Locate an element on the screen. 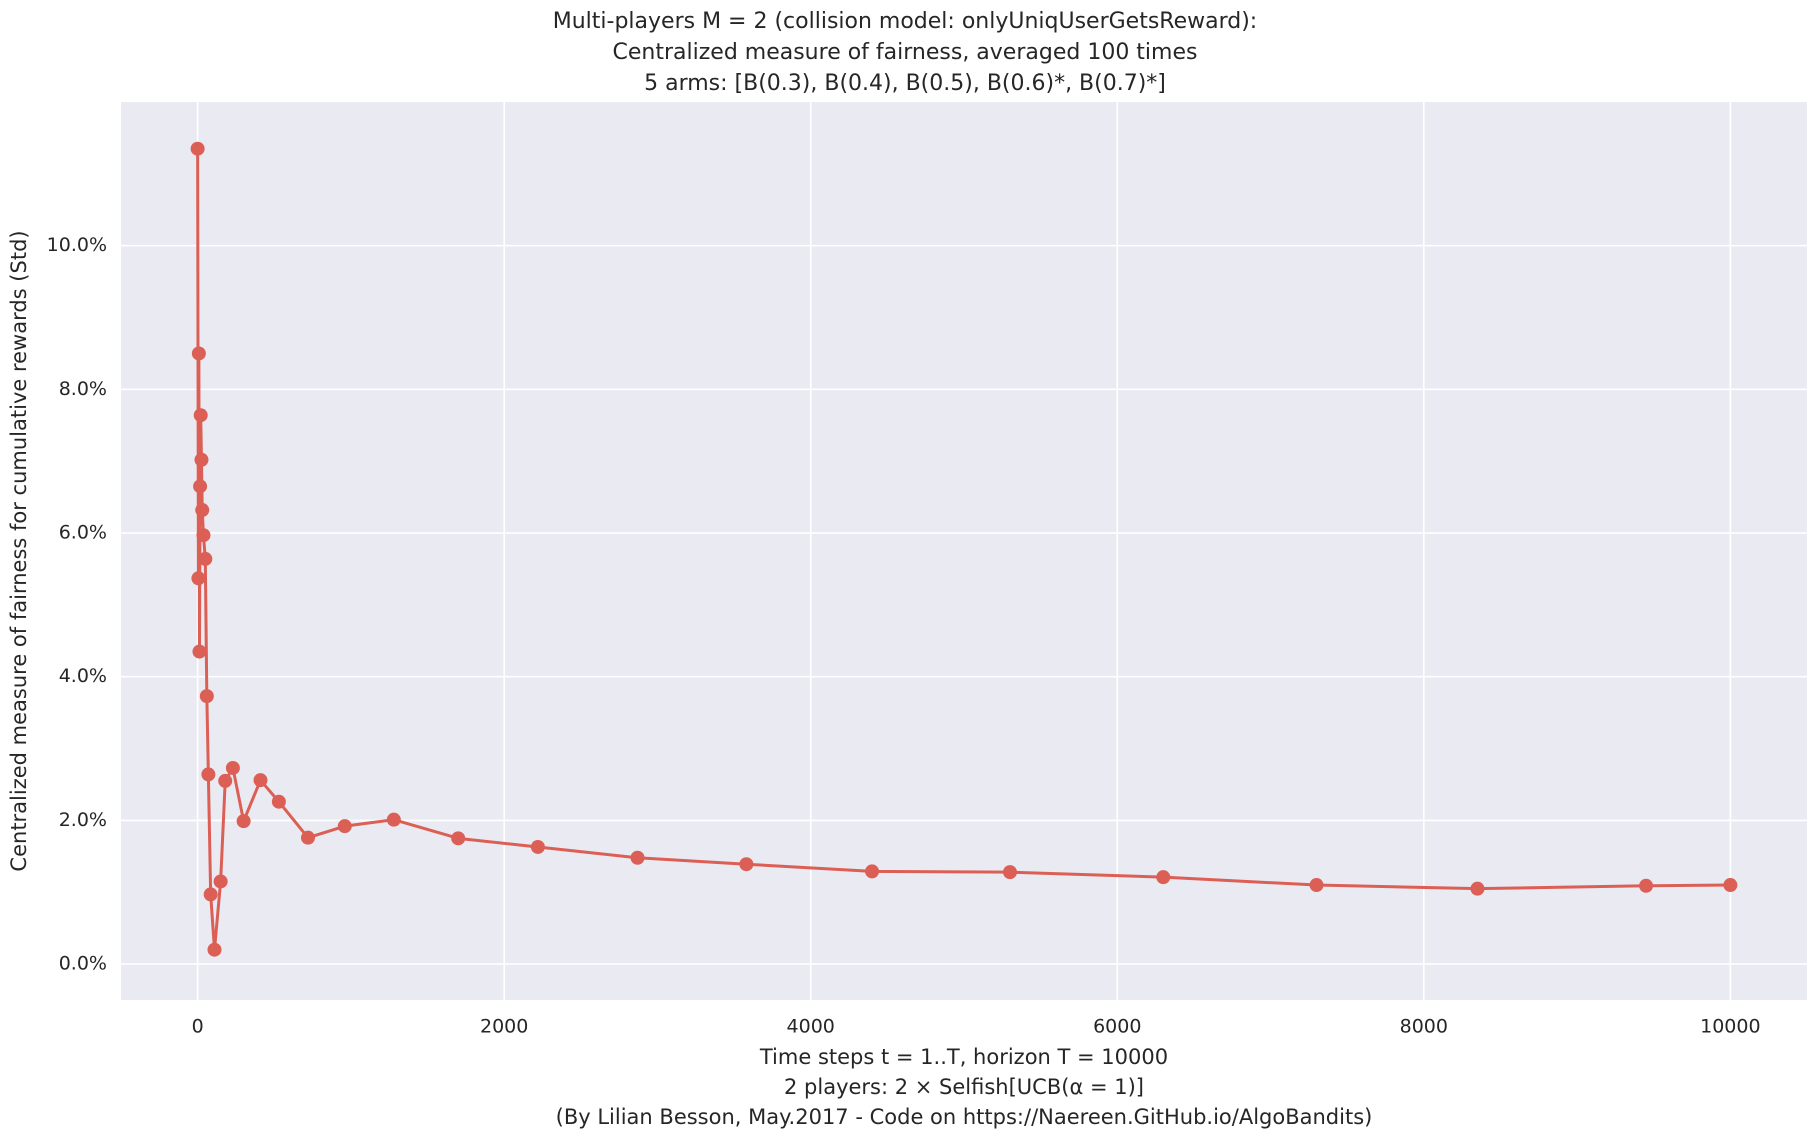 This screenshot has height=1139, width=1819. y-tick-label: 8.0% is located at coordinates (83, 389).